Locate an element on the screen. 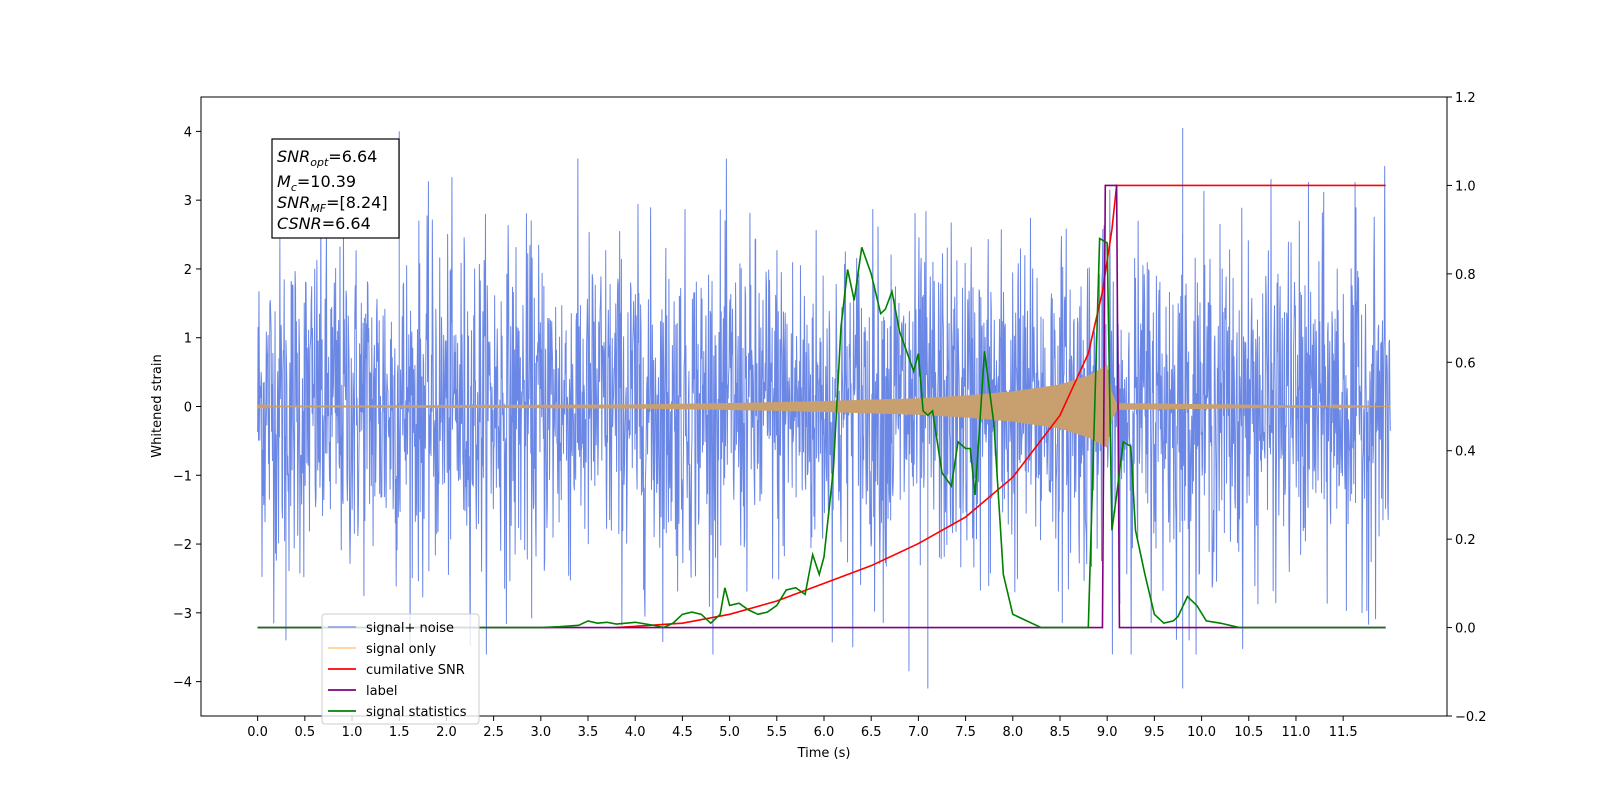 The width and height of the screenshot is (1600, 800). y-axis-ticks: 4 3 2 1 0 −1 −2 −3 −4 is located at coordinates (187, 408).